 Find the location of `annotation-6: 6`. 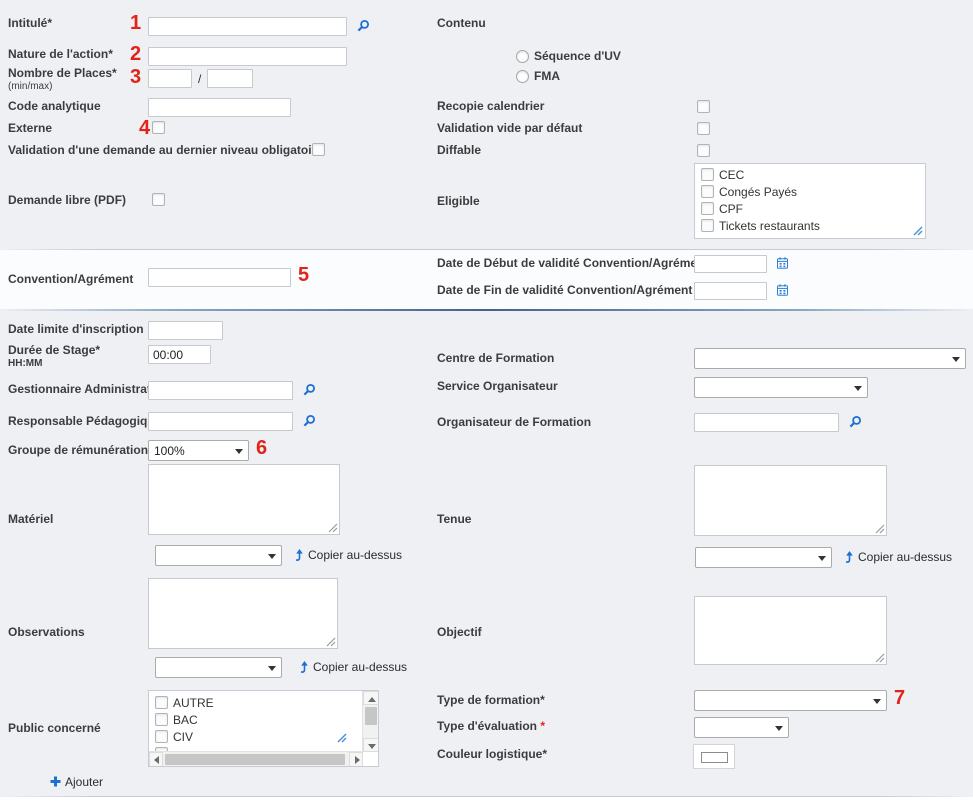

annotation-6: 6 is located at coordinates (262, 448).